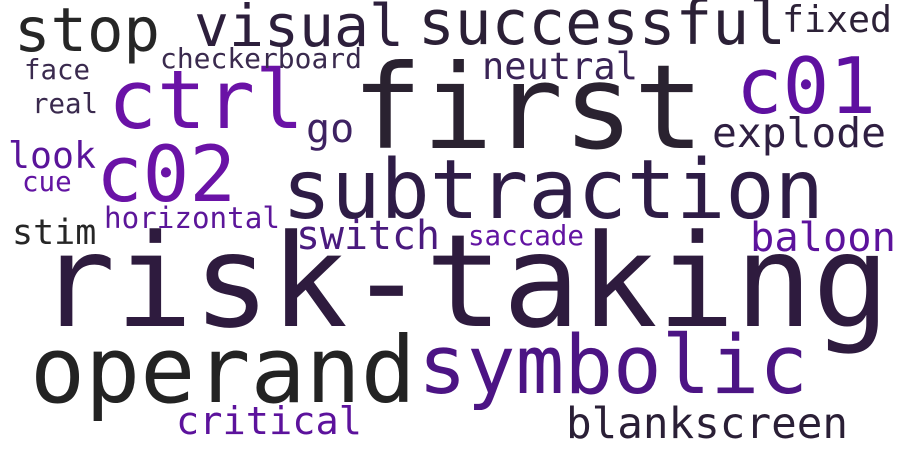 The image size is (900, 450). What do you see at coordinates (57, 70) in the screenshot?
I see `word-face: face` at bounding box center [57, 70].